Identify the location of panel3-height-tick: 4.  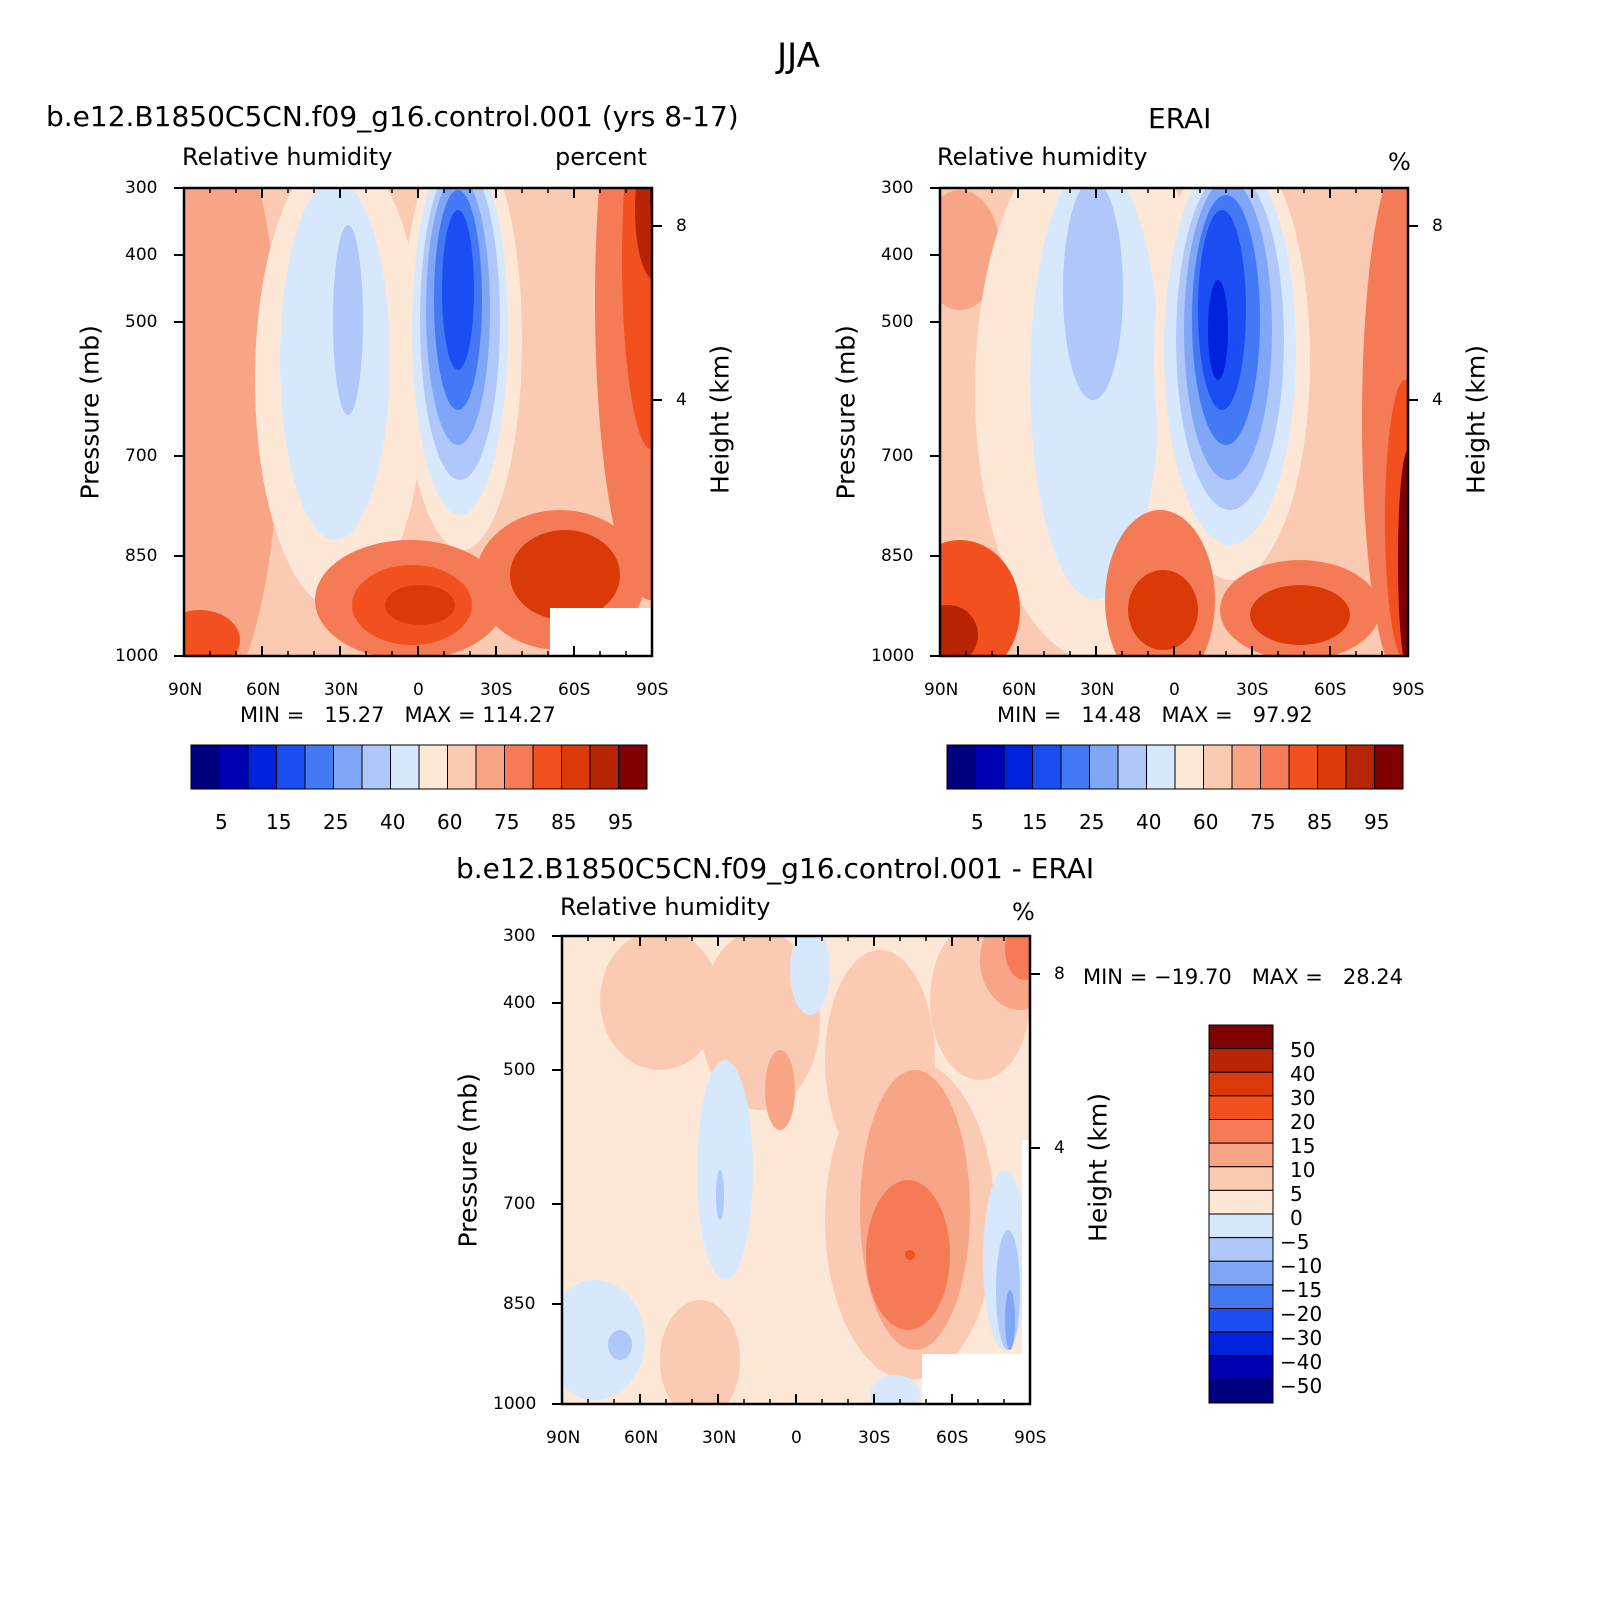
(1059, 1148).